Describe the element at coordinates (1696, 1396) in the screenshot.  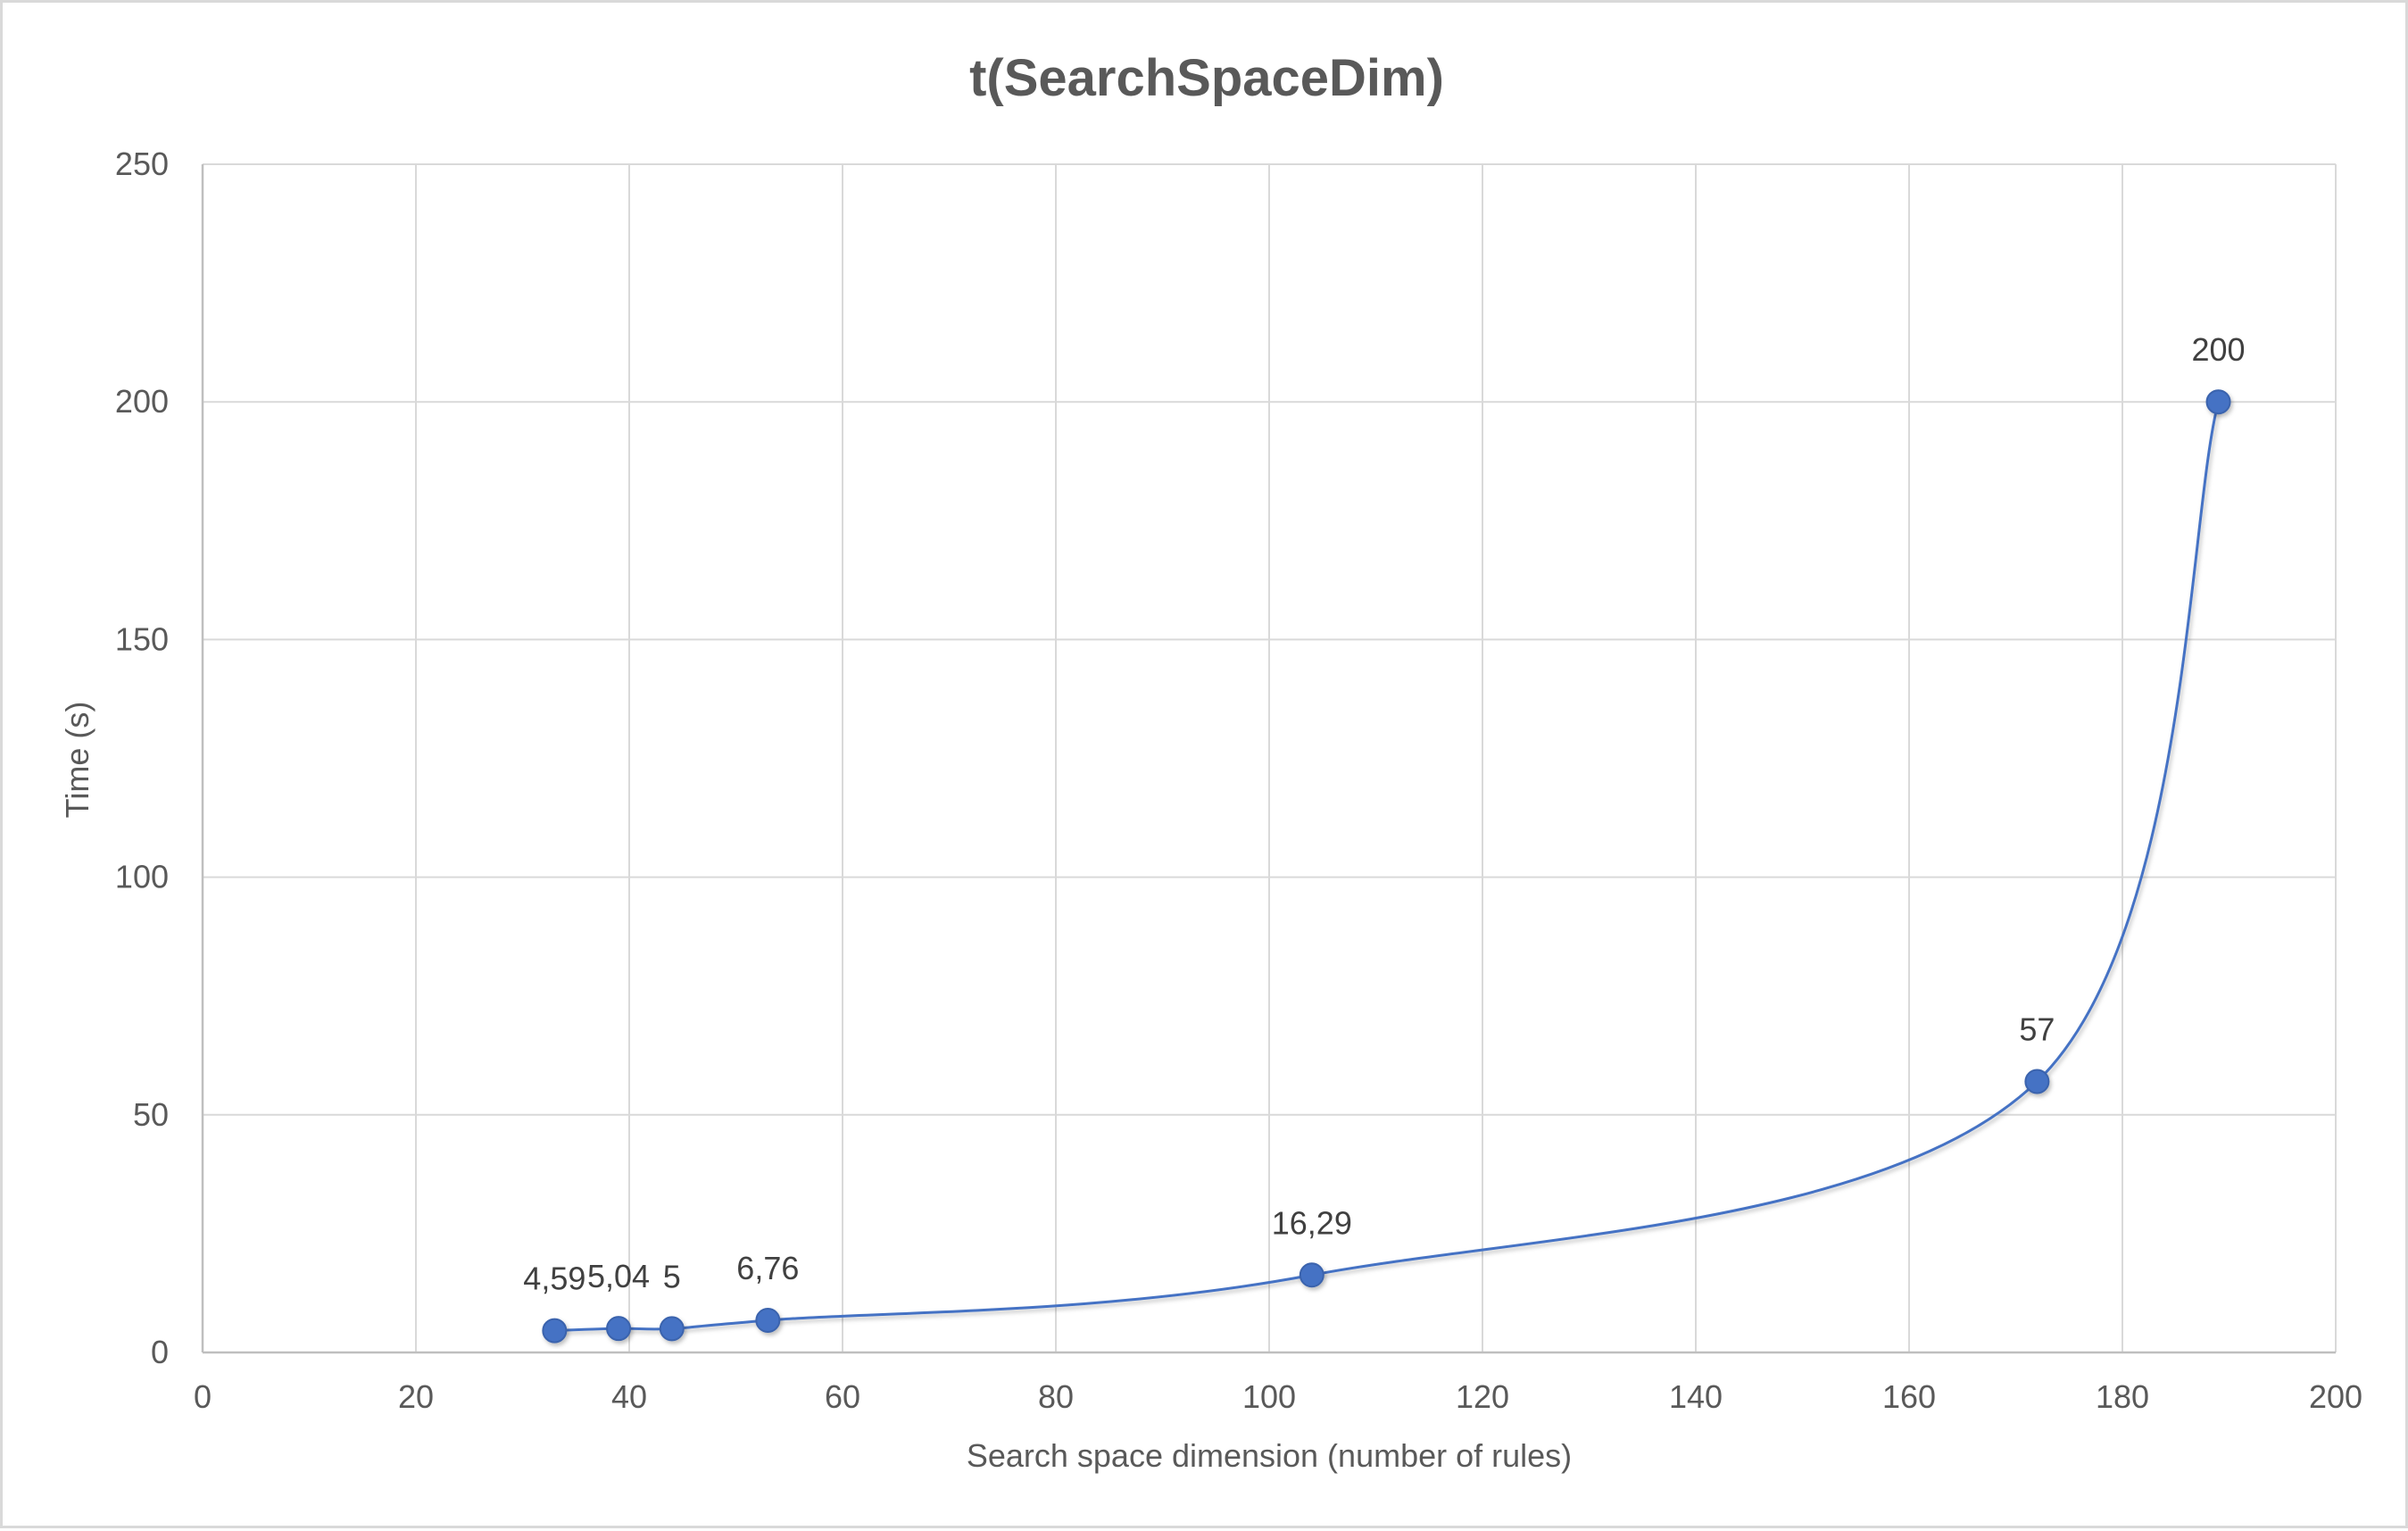
I see `x-tick-label-140: 140` at that location.